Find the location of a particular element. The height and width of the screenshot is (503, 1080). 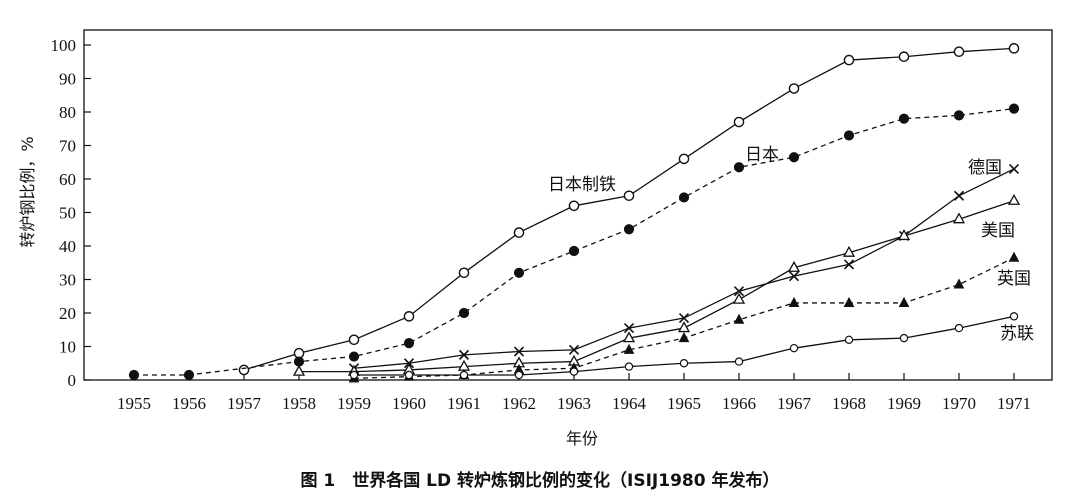

series-label: 美国 is located at coordinates (998, 231).